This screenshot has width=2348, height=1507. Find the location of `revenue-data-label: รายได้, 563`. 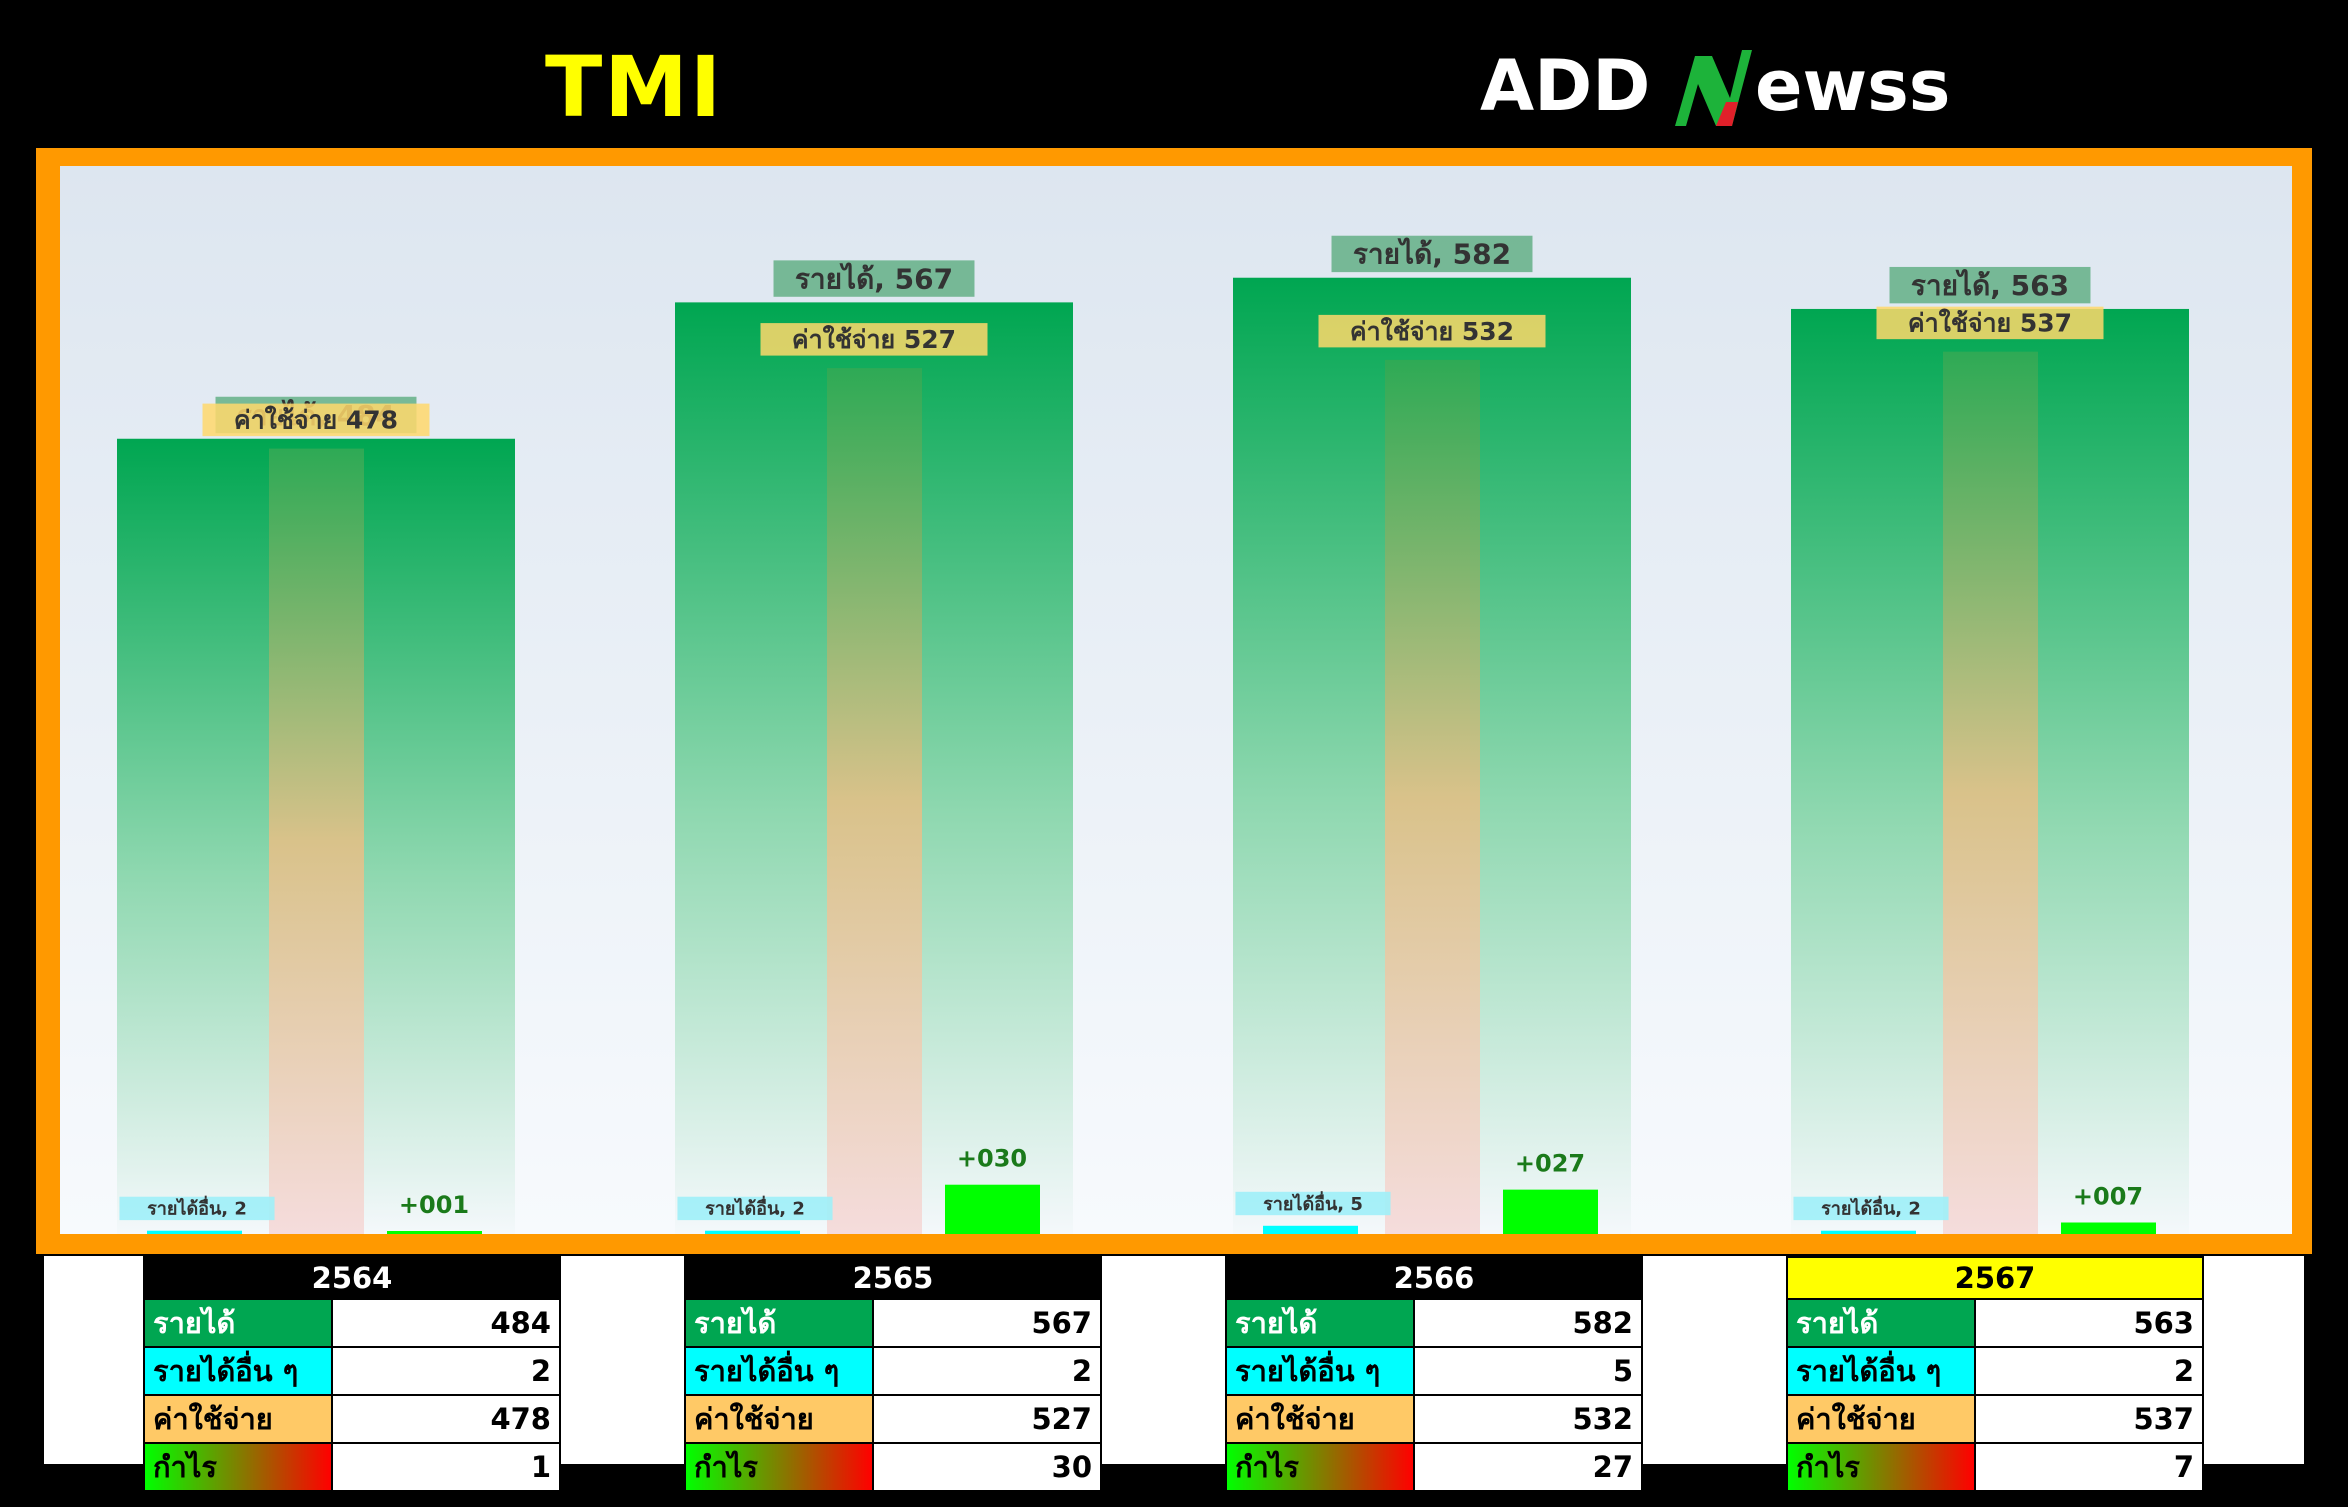

revenue-data-label: รายได้, 563 is located at coordinates (1990, 285).